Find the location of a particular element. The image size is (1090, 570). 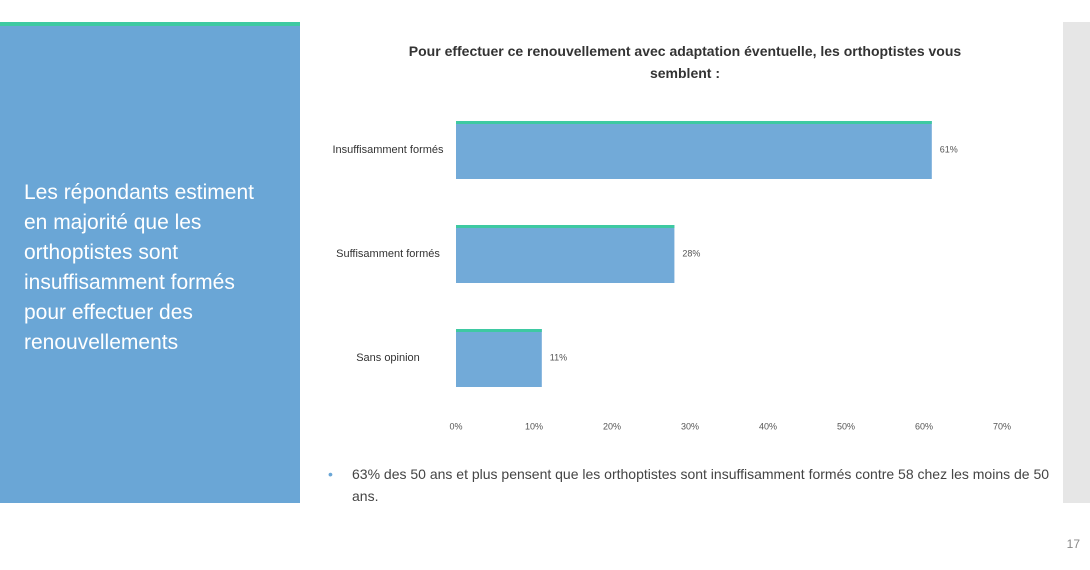

x-tick-label: 30% is located at coordinates (690, 426).